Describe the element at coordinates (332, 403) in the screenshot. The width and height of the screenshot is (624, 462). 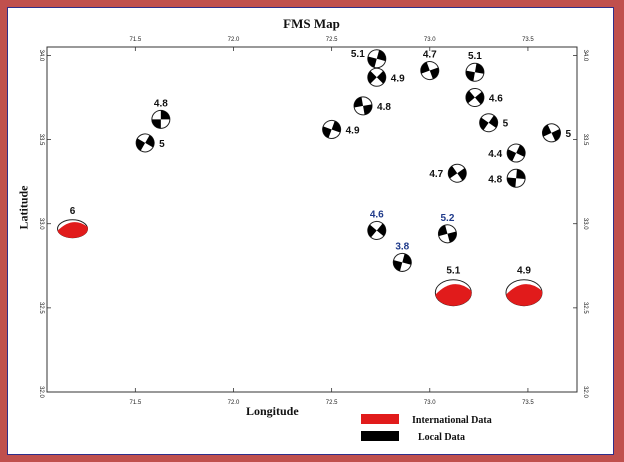
I see `bottom-tick-label: 72.5` at that location.